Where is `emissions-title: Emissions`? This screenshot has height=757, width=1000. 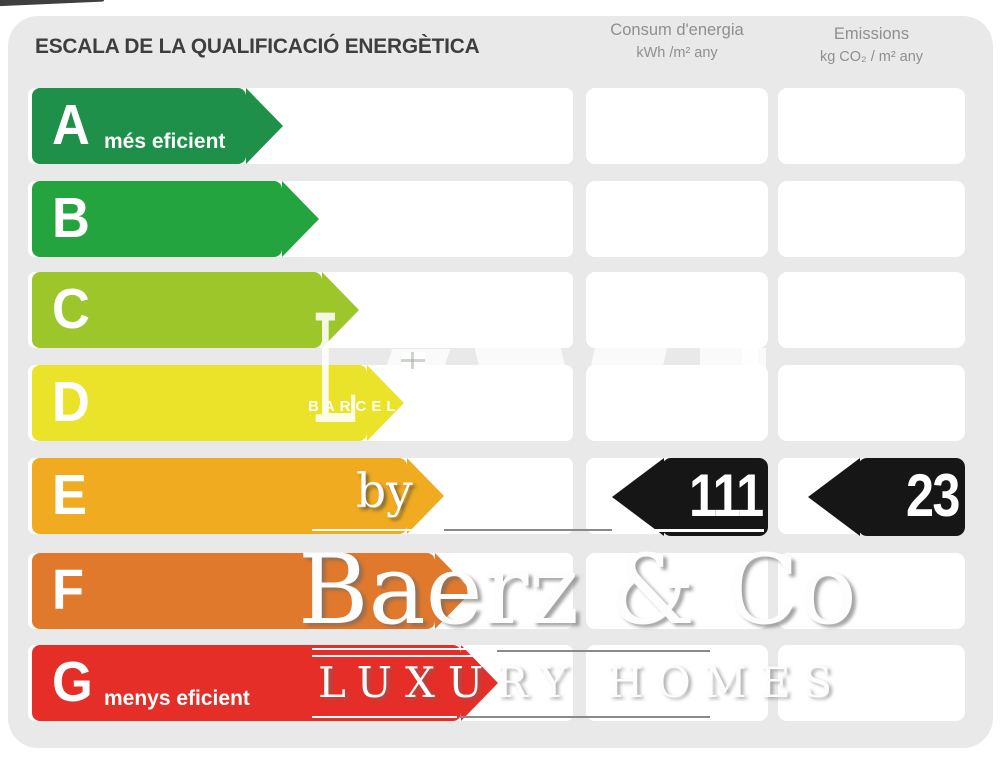
emissions-title: Emissions is located at coordinates (871, 34).